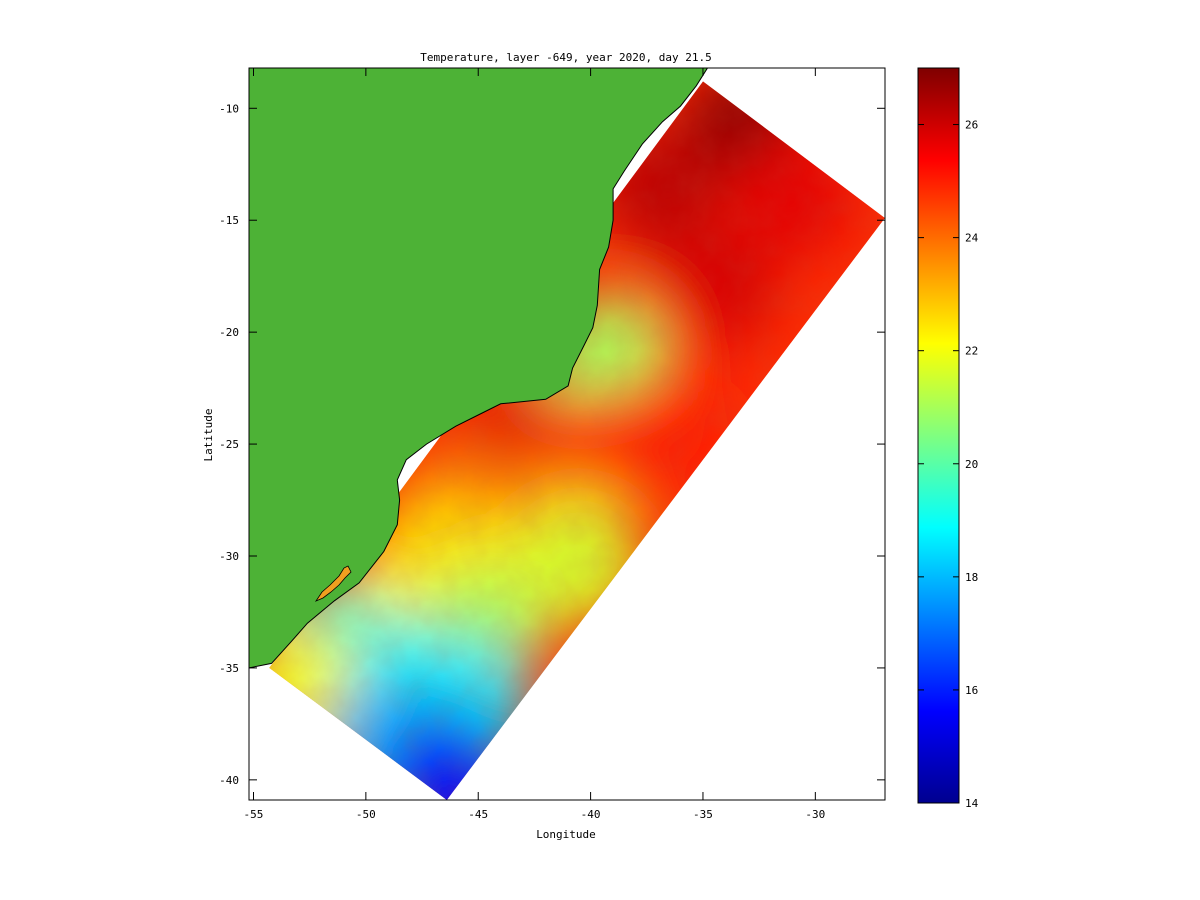 This screenshot has height=900, width=1200. Describe the element at coordinates (971, 690) in the screenshot. I see `colorbar-tick-label: 16` at that location.